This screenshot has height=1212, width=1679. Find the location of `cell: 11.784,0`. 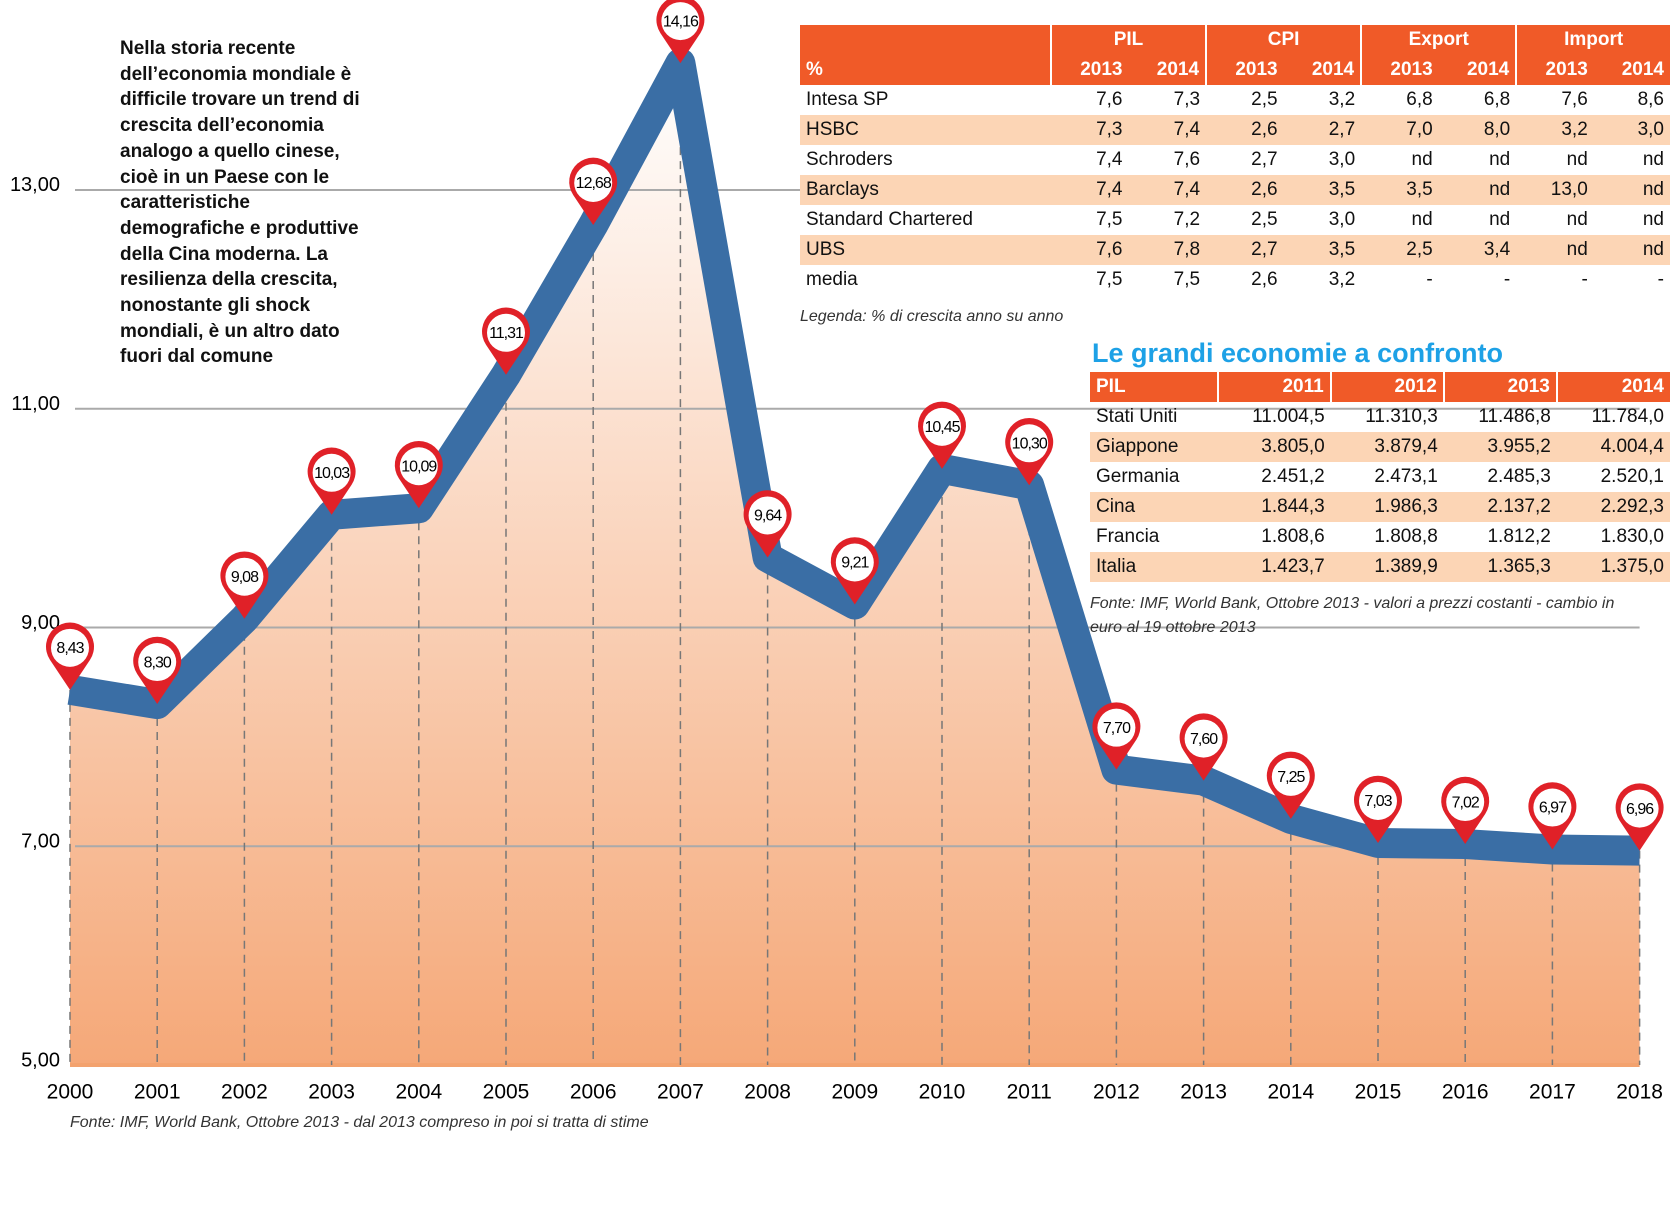

cell: 11.784,0 is located at coordinates (1627, 416).